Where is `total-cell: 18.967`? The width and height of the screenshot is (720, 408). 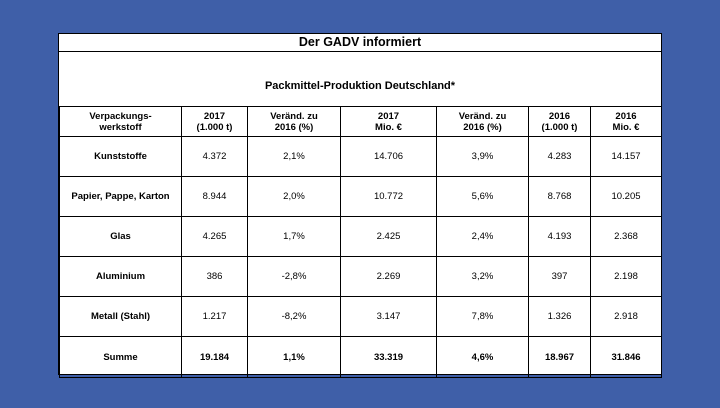 total-cell: 18.967 is located at coordinates (559, 357).